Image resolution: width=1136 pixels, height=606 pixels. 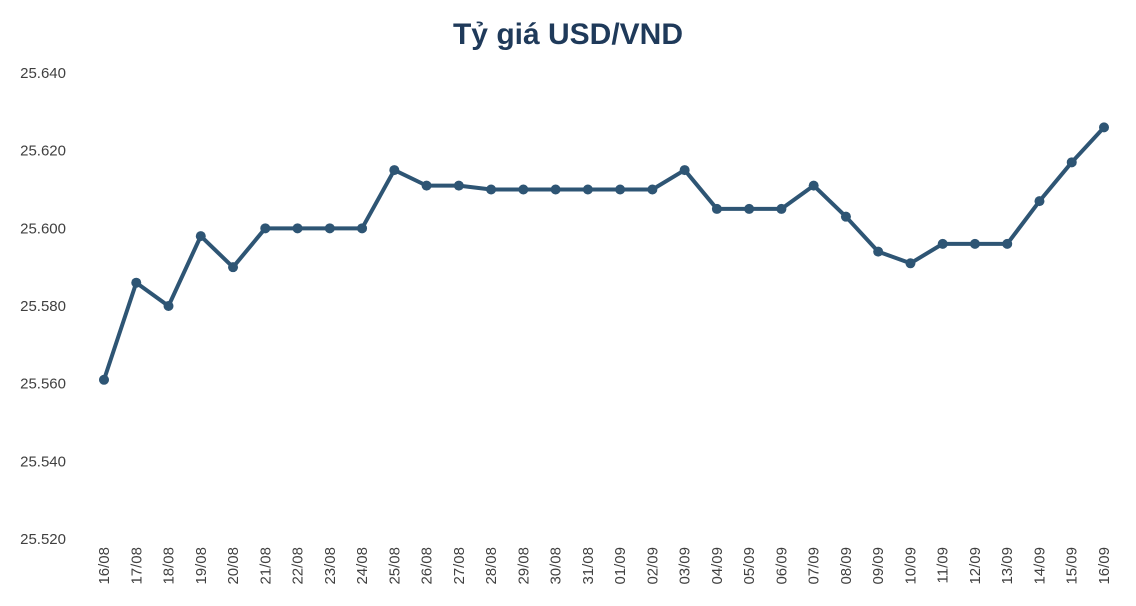 I want to click on y-tick-label: 25.560, so click(x=43, y=384).